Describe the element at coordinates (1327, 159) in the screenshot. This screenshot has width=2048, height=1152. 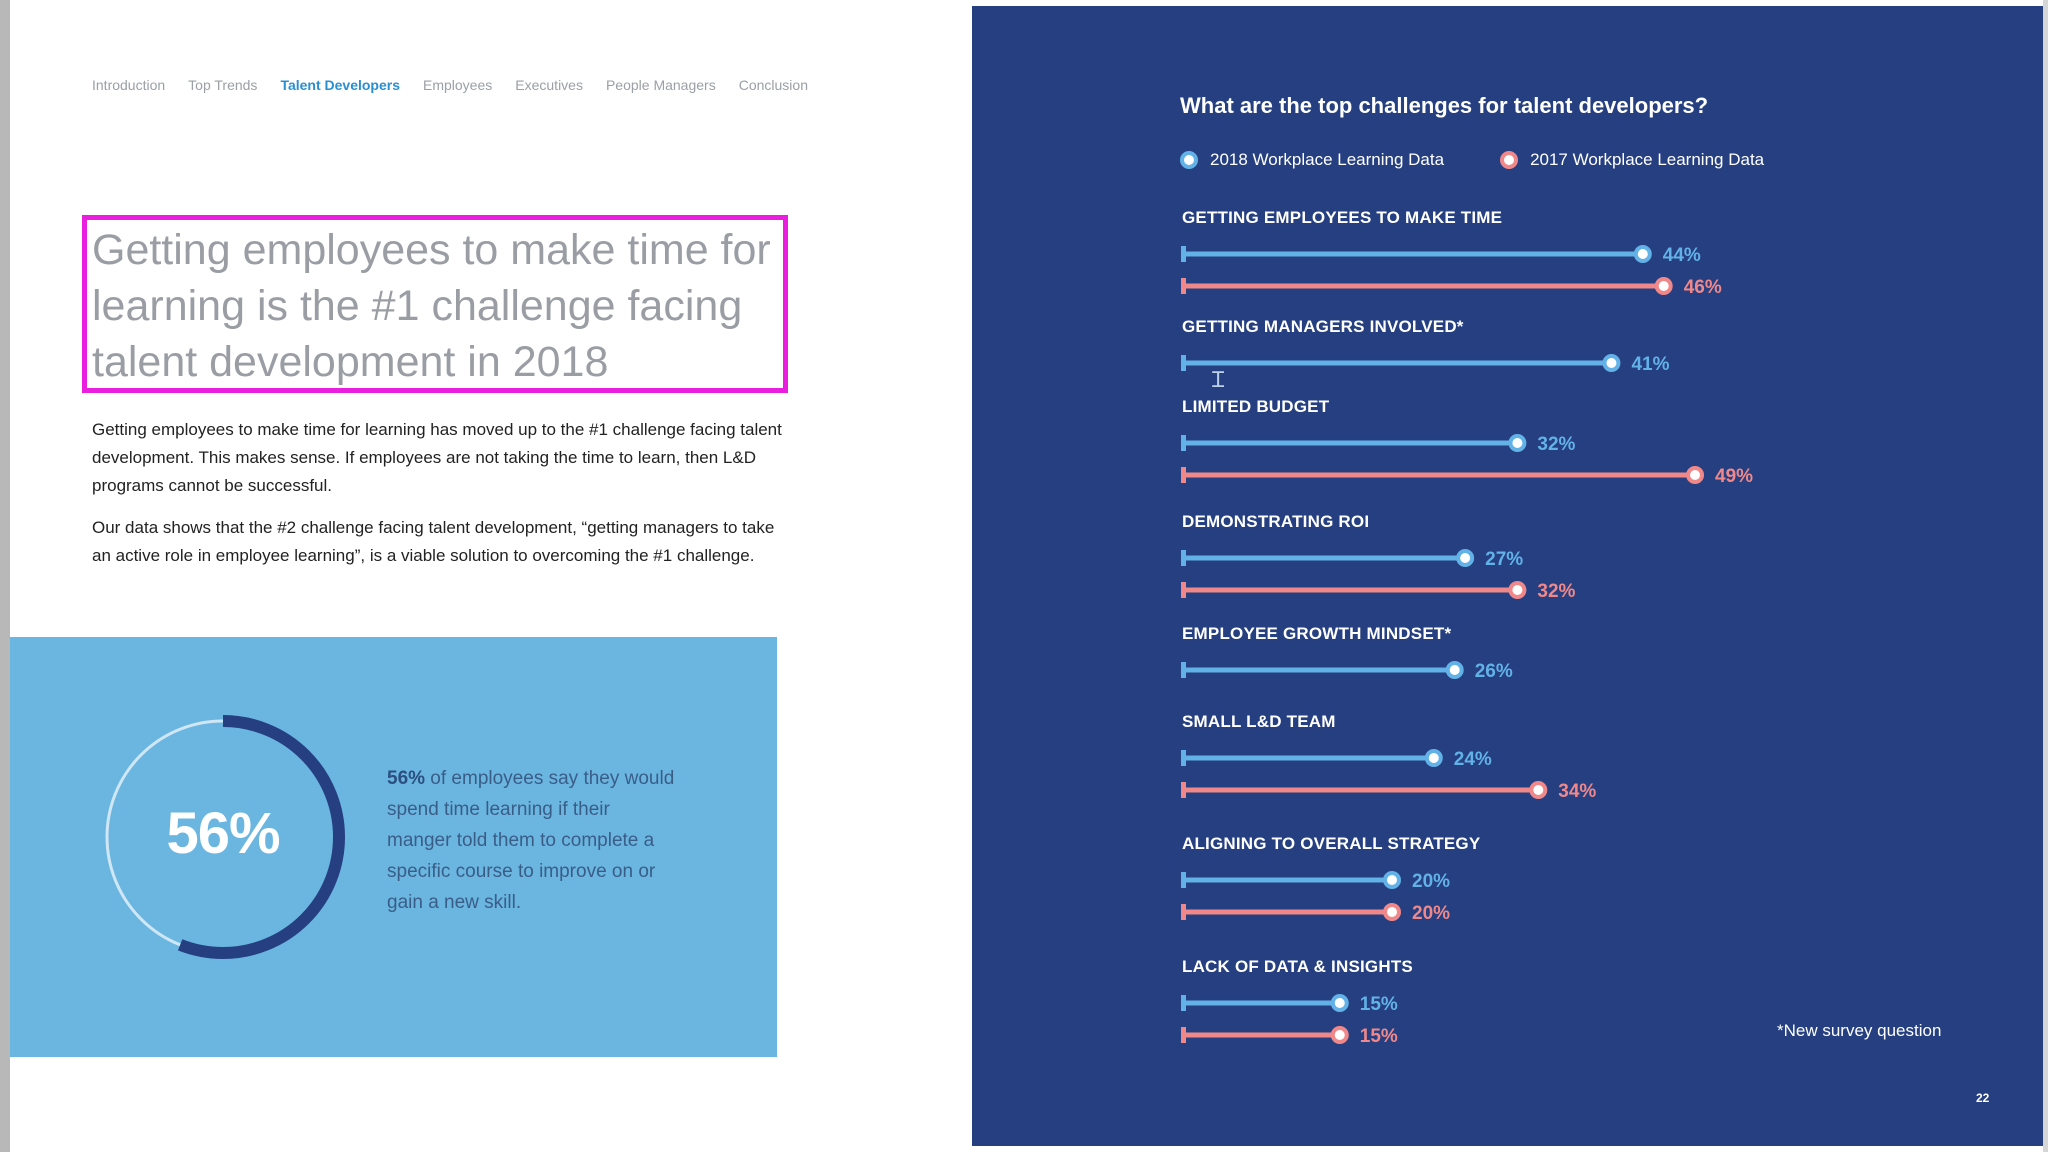
I see `legend-label-2018: 2018 Workplace Learning Data` at that location.